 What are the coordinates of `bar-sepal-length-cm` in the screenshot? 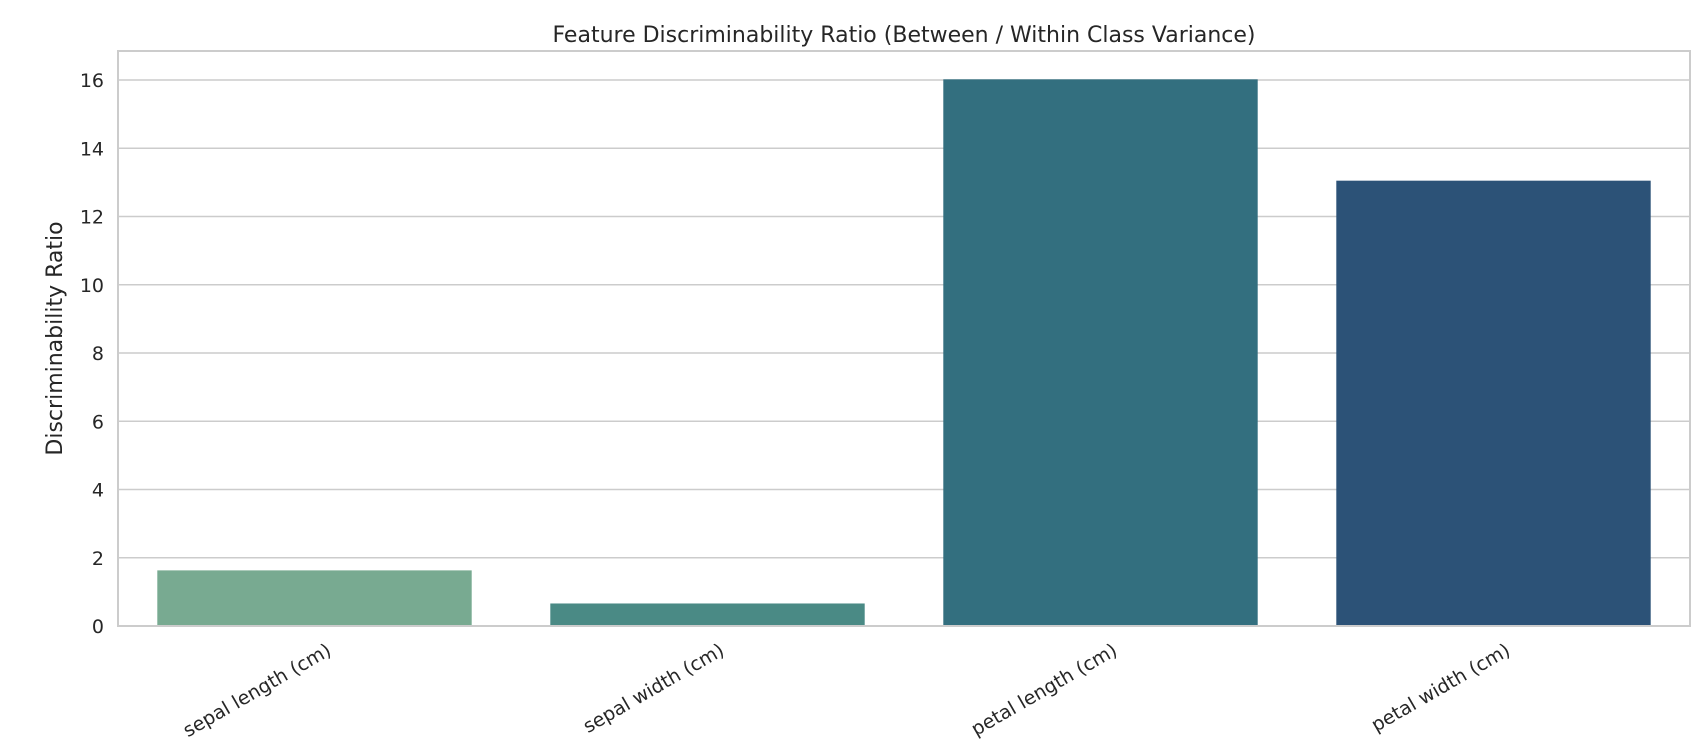 It's located at (314, 598).